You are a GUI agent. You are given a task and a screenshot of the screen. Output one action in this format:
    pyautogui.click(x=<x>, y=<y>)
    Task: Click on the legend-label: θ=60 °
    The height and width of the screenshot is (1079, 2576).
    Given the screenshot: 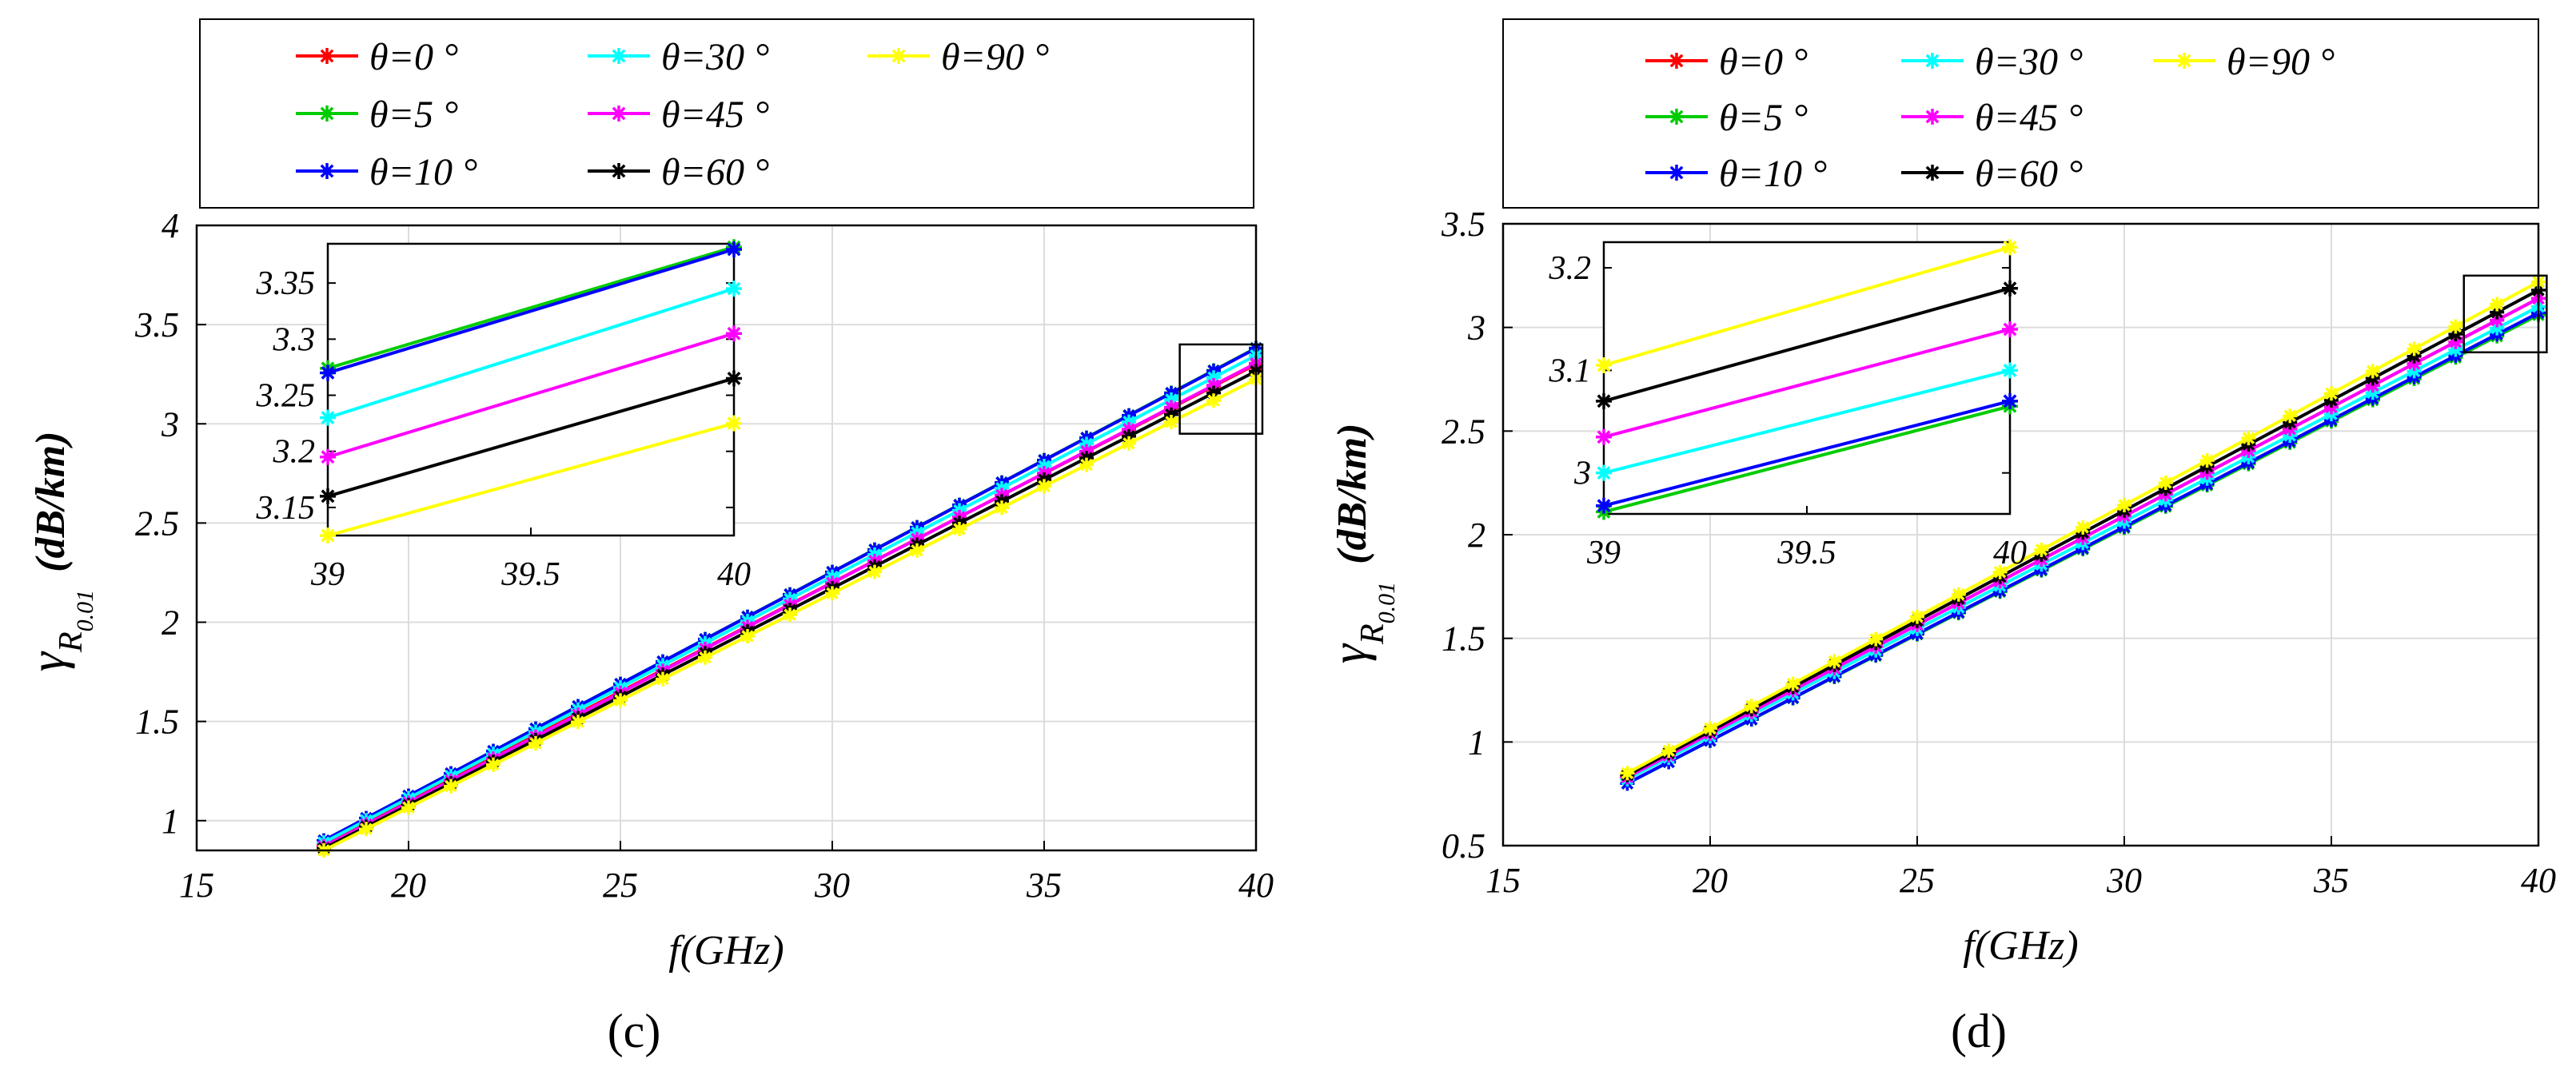 What is the action you would take?
    pyautogui.click(x=2029, y=174)
    